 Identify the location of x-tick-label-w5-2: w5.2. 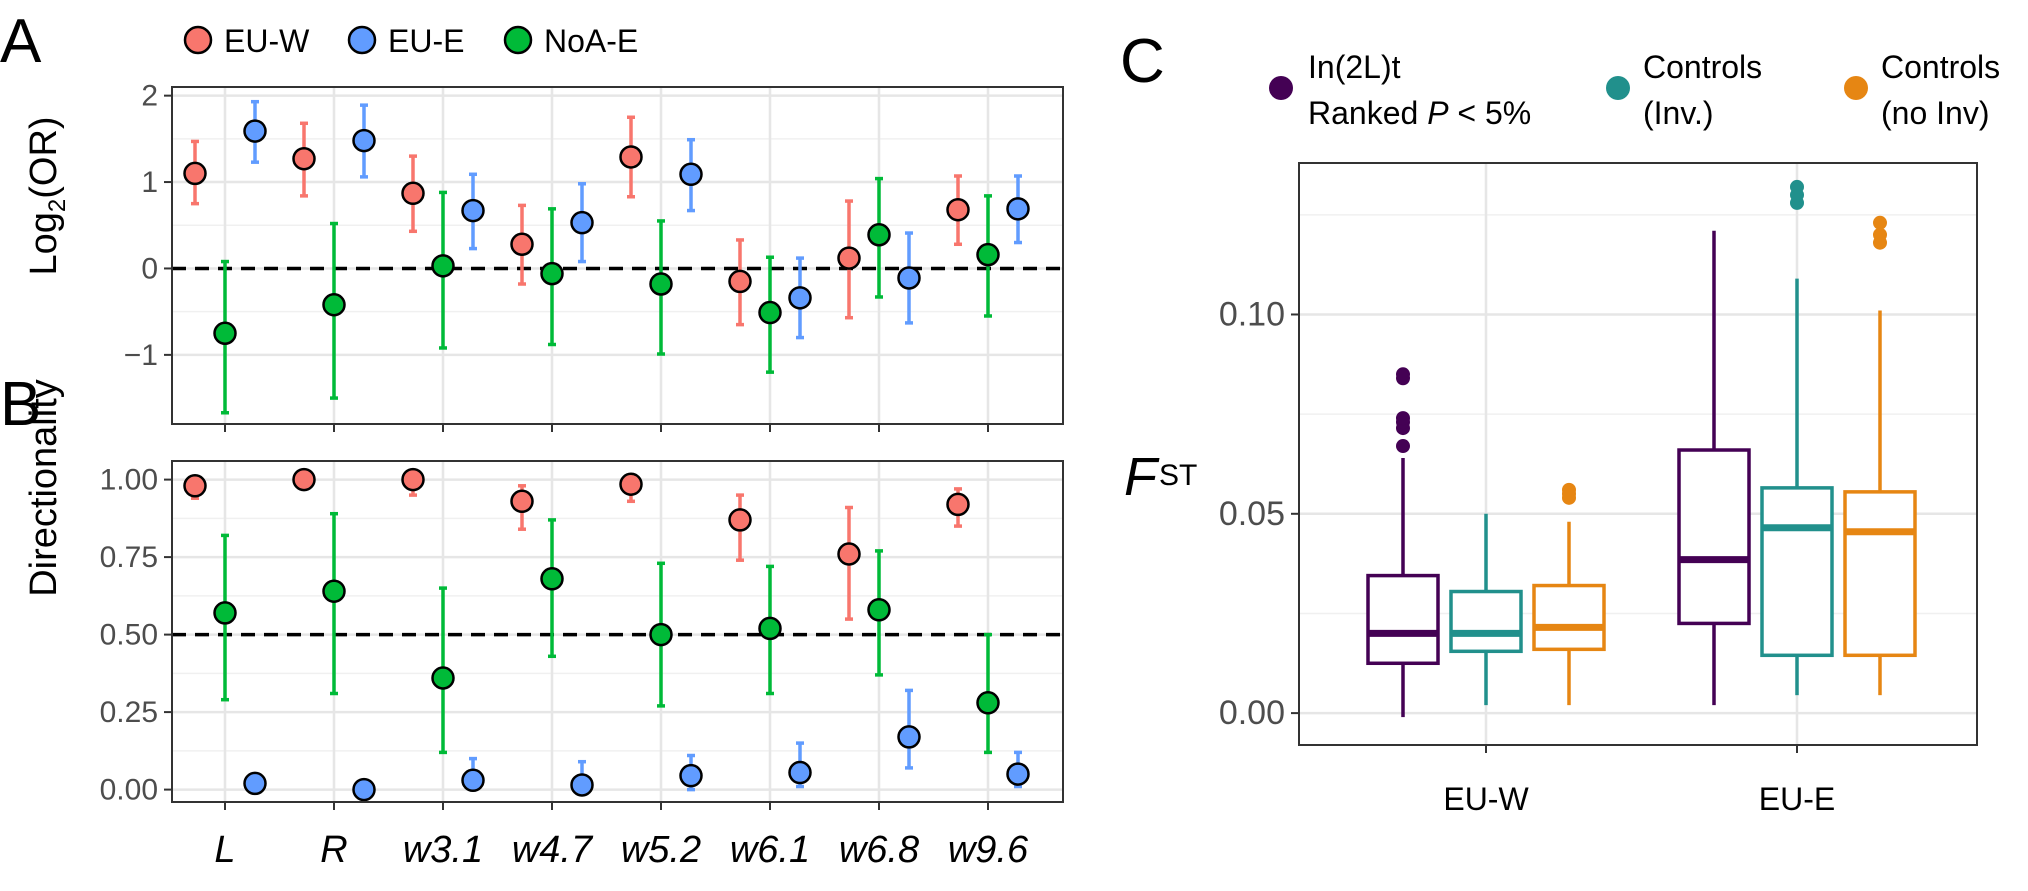
(661, 850).